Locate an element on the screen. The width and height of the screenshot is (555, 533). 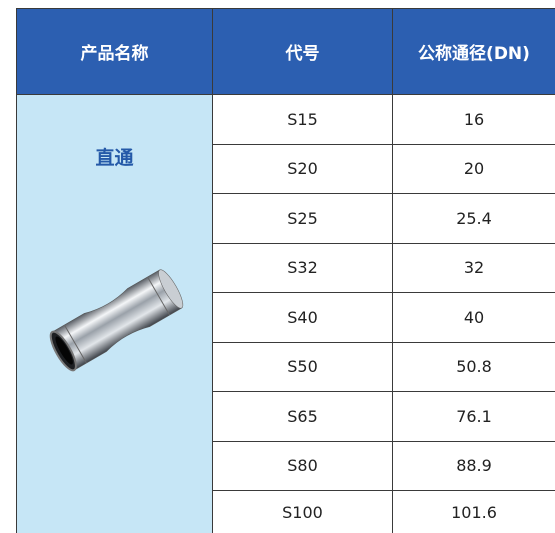
dn-cell: 16 is located at coordinates (473, 119).